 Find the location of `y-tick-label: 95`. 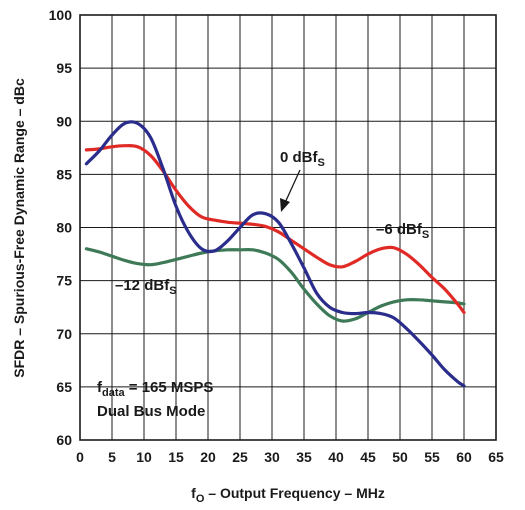

y-tick-label: 95 is located at coordinates (64, 68).